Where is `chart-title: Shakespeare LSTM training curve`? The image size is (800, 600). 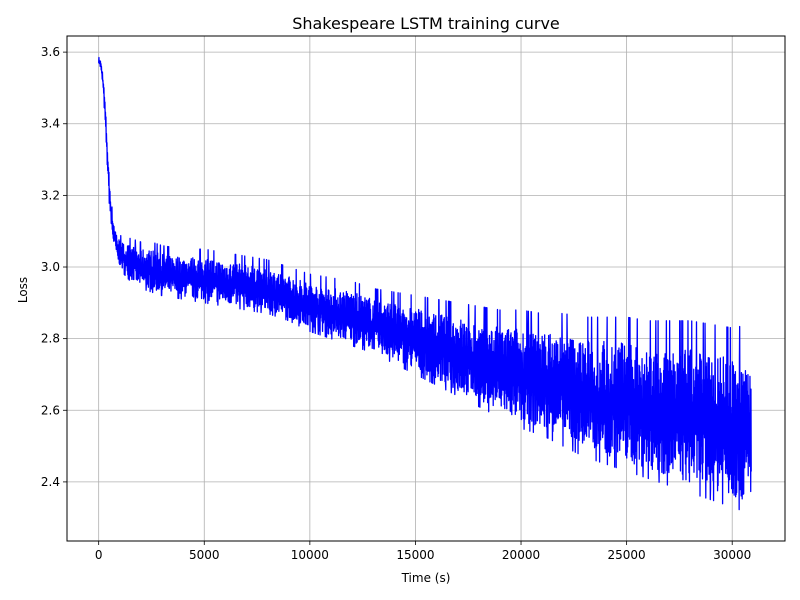 chart-title: Shakespeare LSTM training curve is located at coordinates (426, 23).